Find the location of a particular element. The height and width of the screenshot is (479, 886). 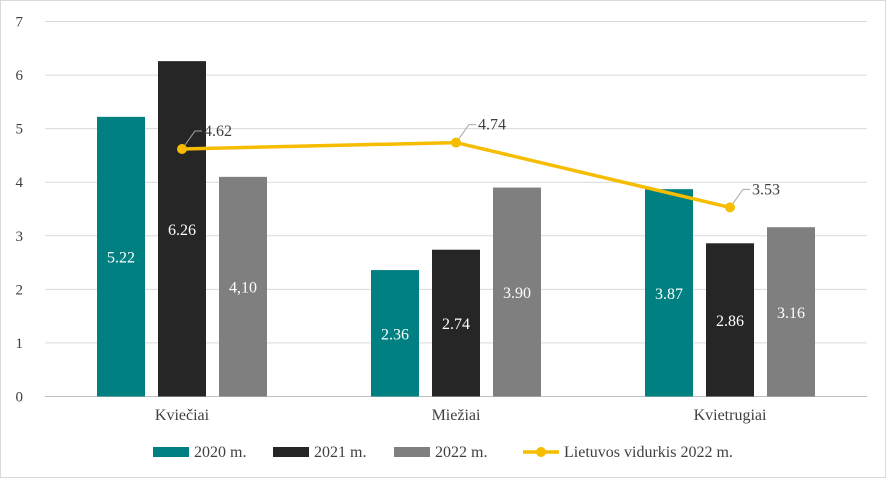

legend-marker is located at coordinates (541, 452).